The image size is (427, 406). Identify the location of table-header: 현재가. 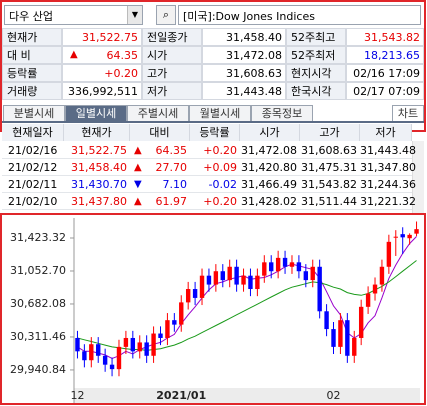
(97, 132).